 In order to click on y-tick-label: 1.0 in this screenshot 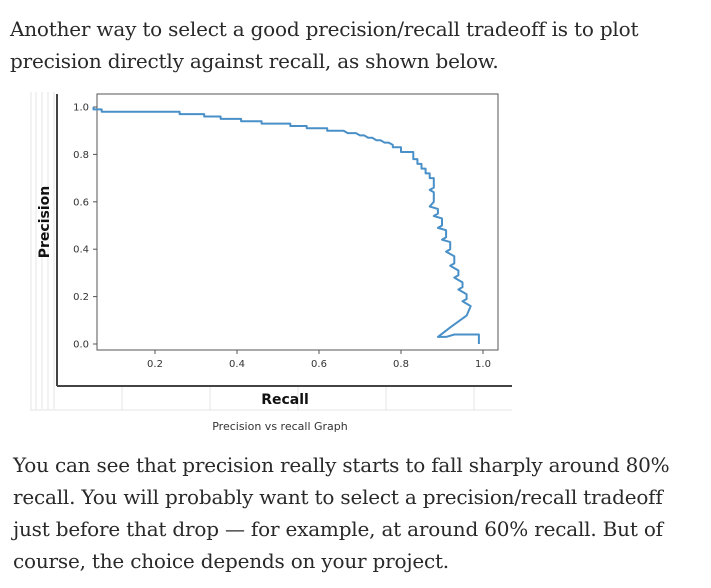, I will do `click(81, 108)`.